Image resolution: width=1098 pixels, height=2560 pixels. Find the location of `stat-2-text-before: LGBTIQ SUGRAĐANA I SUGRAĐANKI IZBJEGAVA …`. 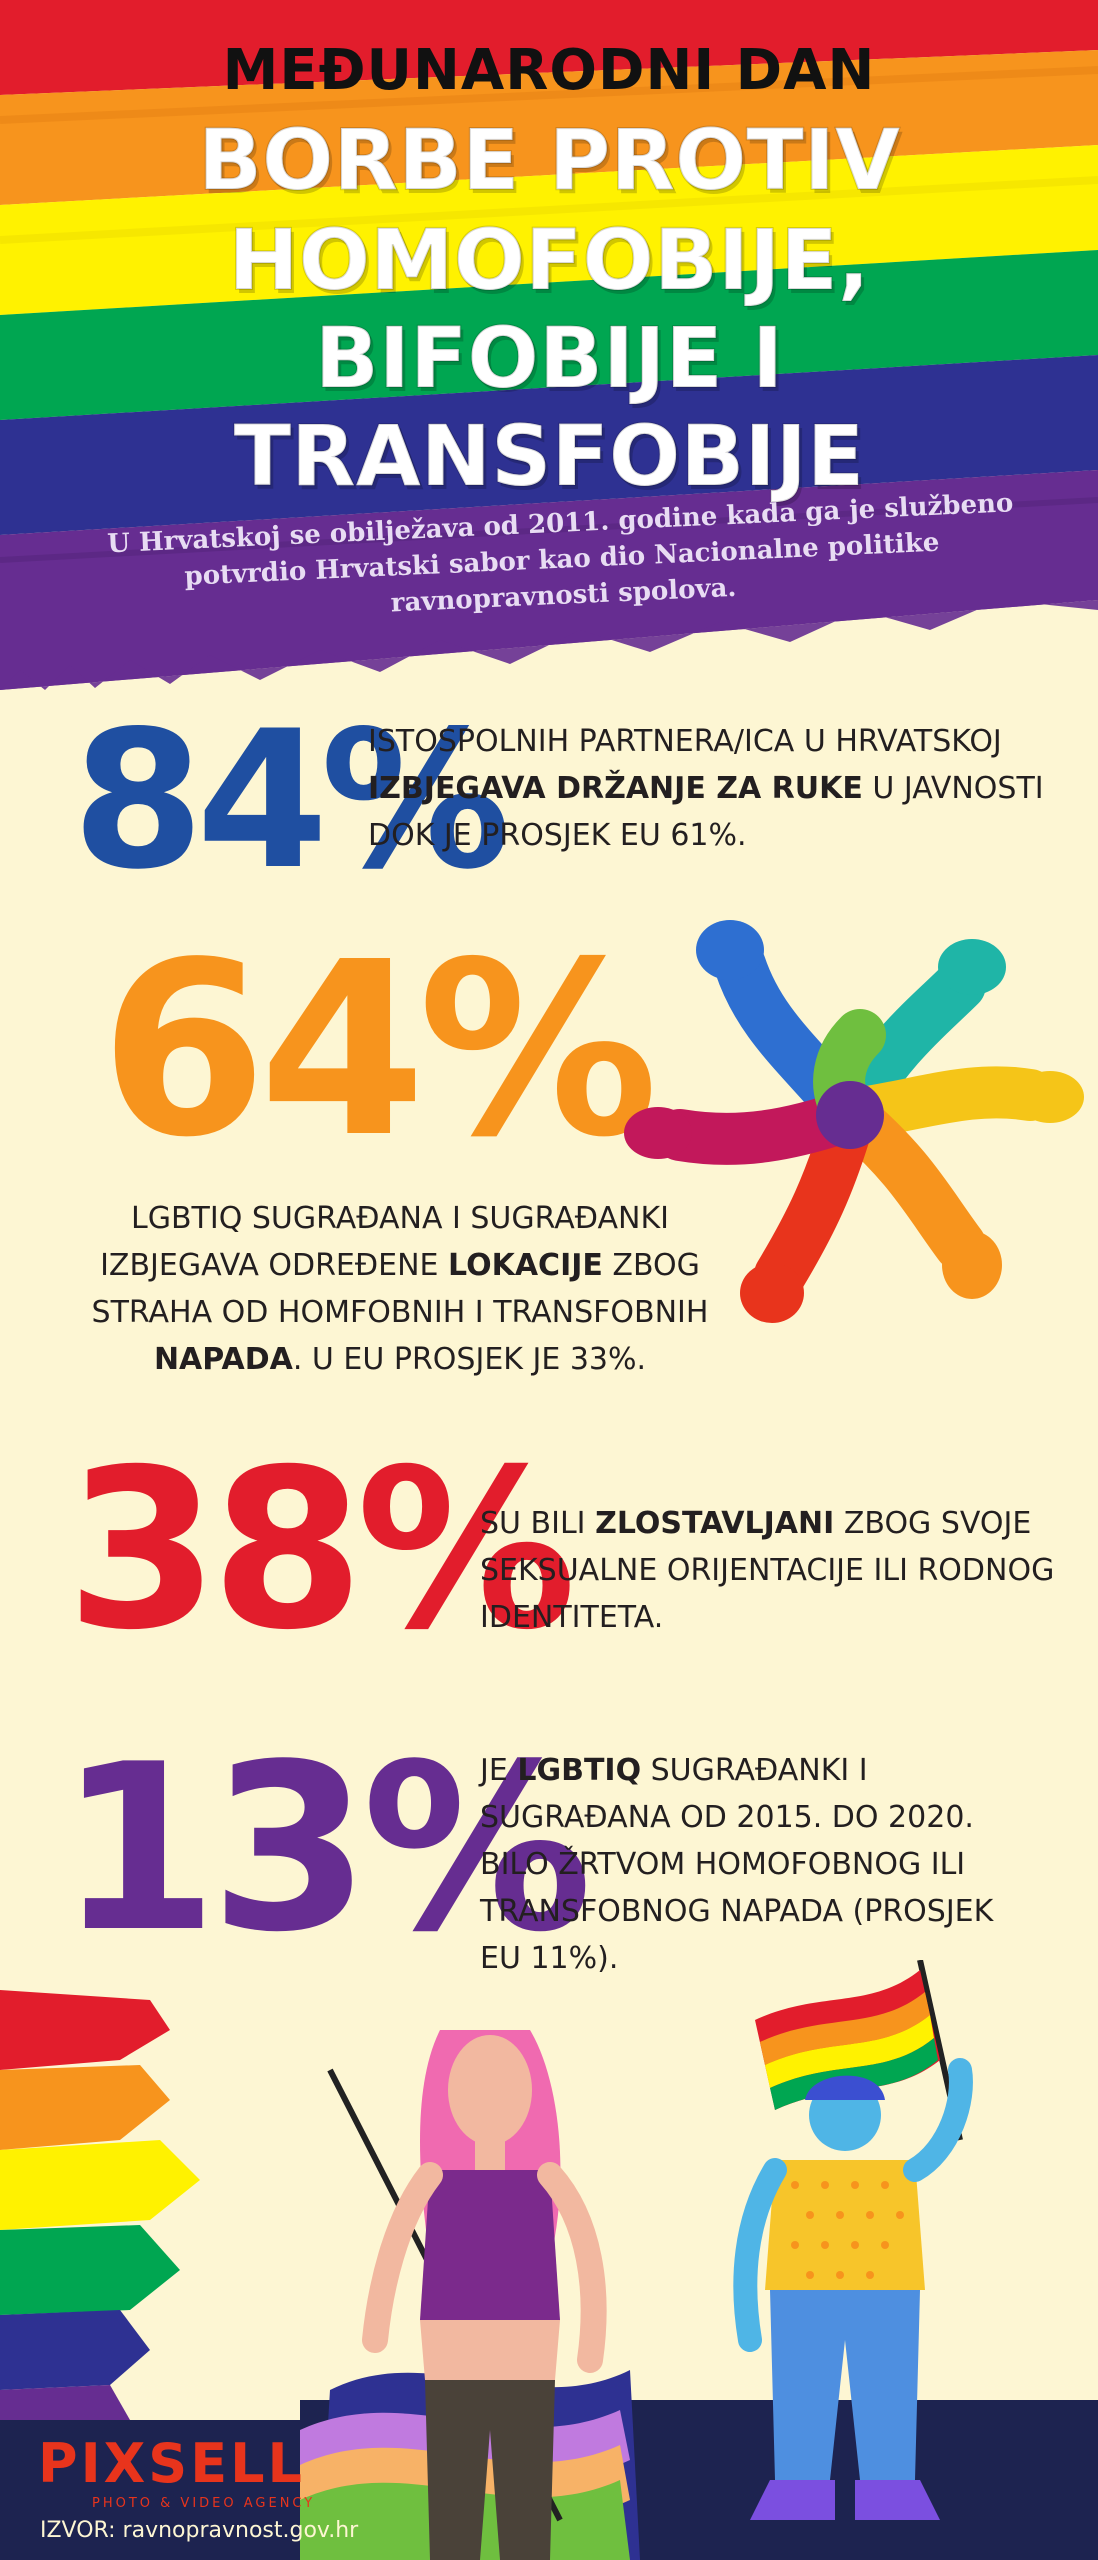

stat-2-text-before: LGBTIQ SUGRAĐANA I SUGRAĐANKI IZBJEGAVA … is located at coordinates (384, 1242).